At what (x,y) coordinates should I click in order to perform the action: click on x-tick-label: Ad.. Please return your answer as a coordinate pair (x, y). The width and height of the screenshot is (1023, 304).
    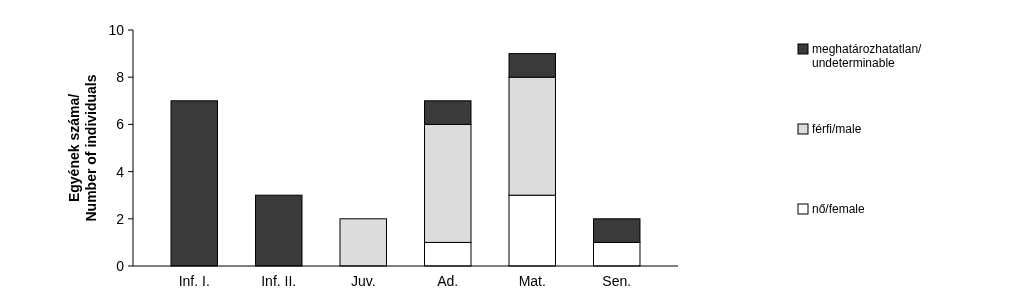
    Looking at the image, I should click on (448, 281).